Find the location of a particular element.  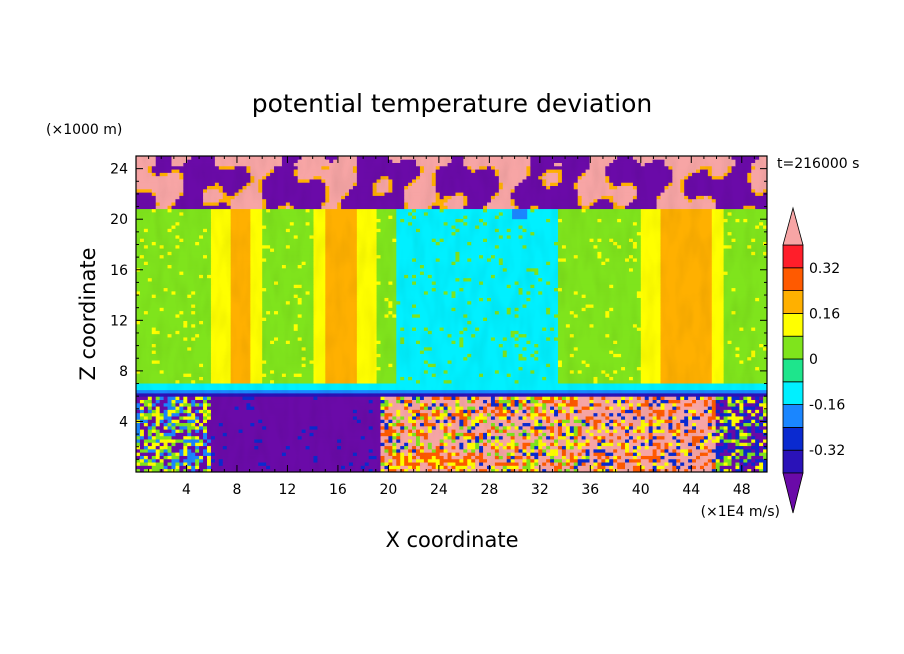

y-tick-label: 8 is located at coordinates (123, 372).